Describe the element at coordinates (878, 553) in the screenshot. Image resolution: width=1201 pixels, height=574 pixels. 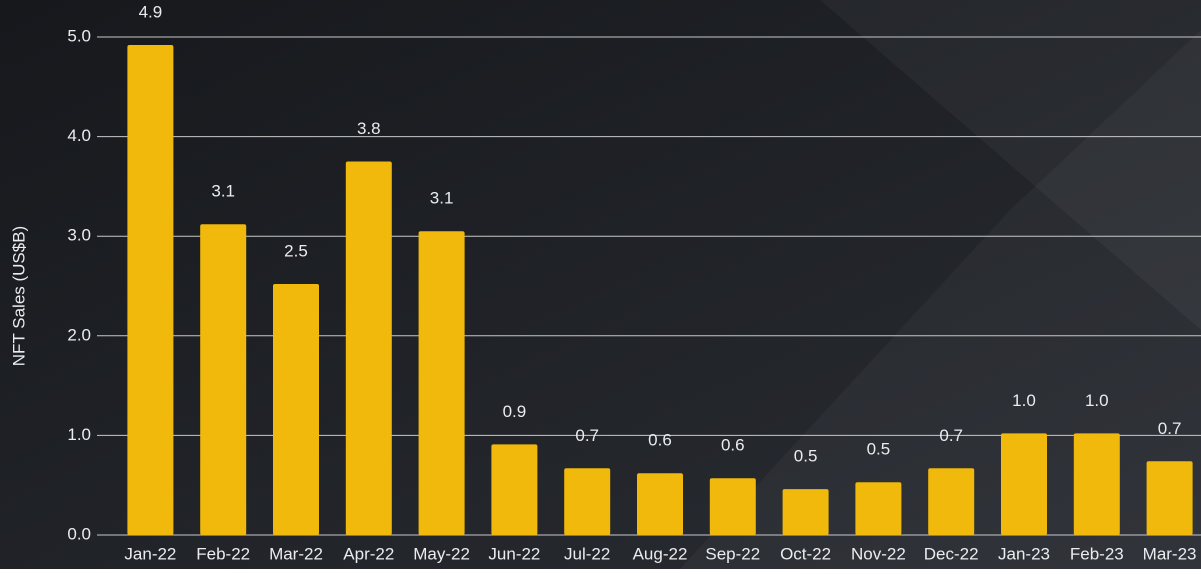
I see `x-tick-label: Nov-22` at that location.